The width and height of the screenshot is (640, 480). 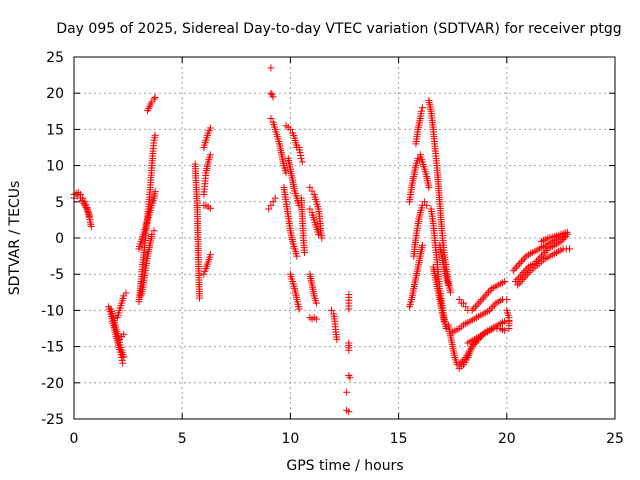 What do you see at coordinates (182, 439) in the screenshot?
I see `x-tick-label: 5` at bounding box center [182, 439].